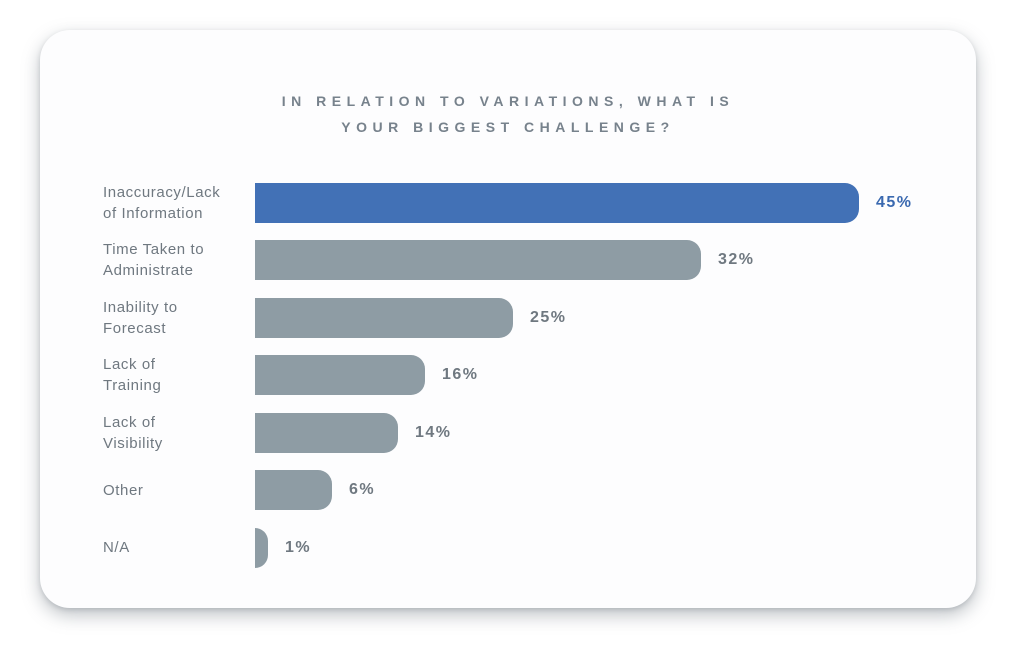 This screenshot has height=645, width=1024. Describe the element at coordinates (179, 375) in the screenshot. I see `category-label: Lack of Training` at that location.